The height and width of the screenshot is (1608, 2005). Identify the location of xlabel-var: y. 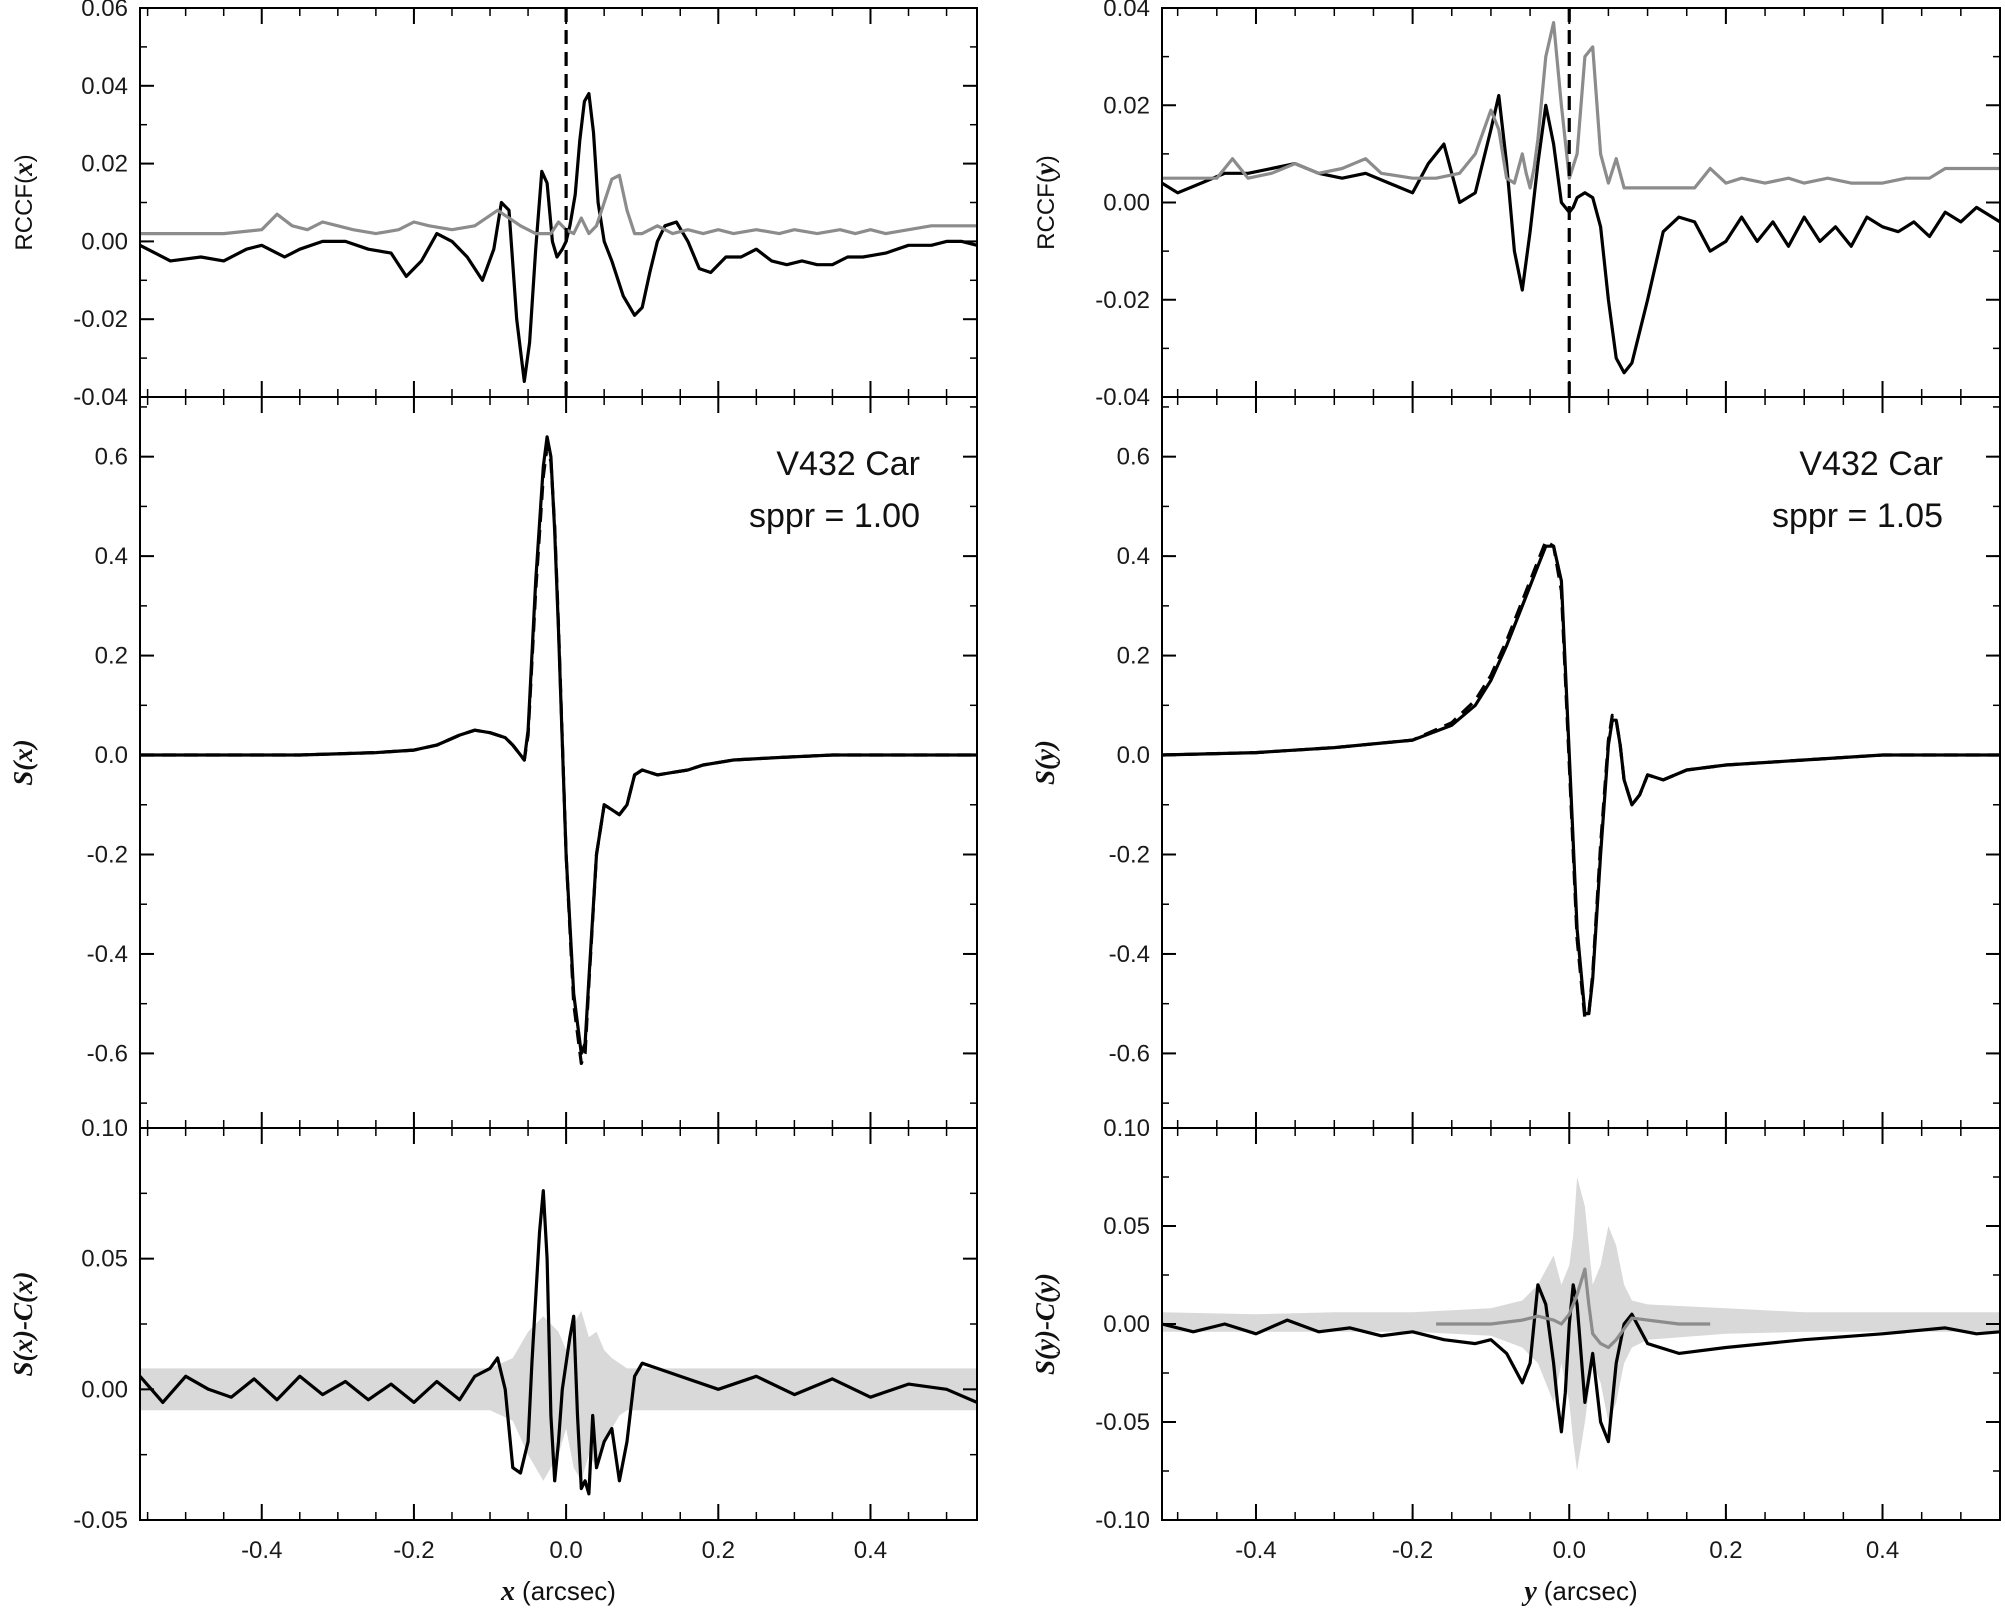
(1532, 1591).